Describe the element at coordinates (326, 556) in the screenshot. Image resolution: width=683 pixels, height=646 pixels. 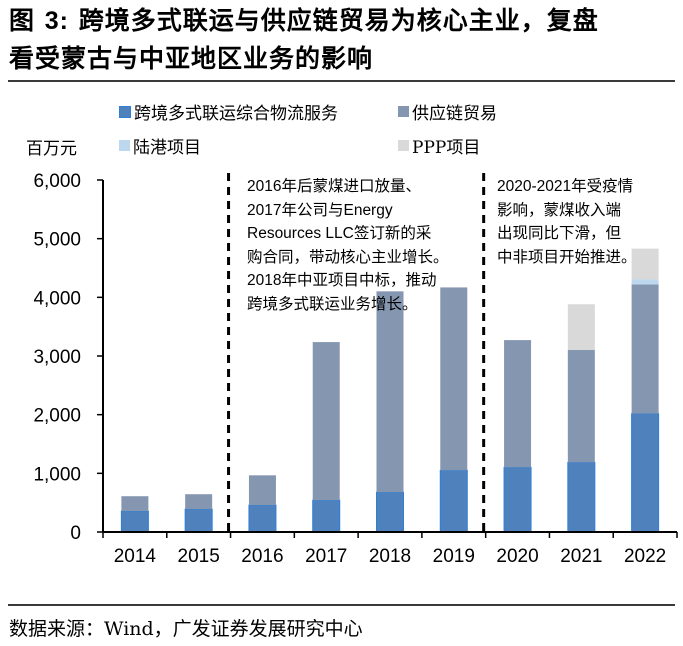
I see `x-tick-label-2017: 2017` at that location.